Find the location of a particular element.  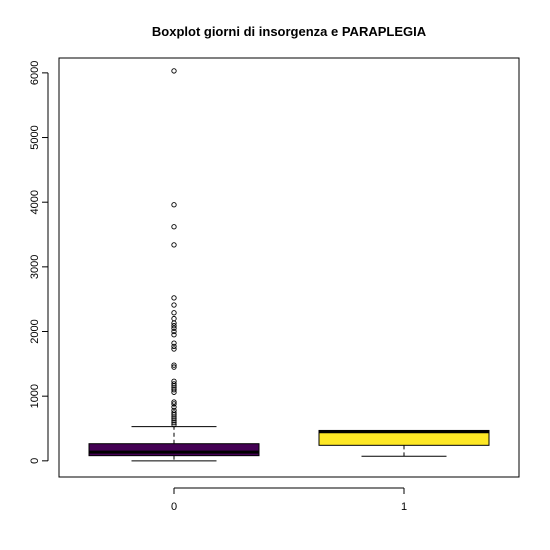

y-axis: 0 1000 2000 3000 4000 5000 6000 is located at coordinates (39, 262).